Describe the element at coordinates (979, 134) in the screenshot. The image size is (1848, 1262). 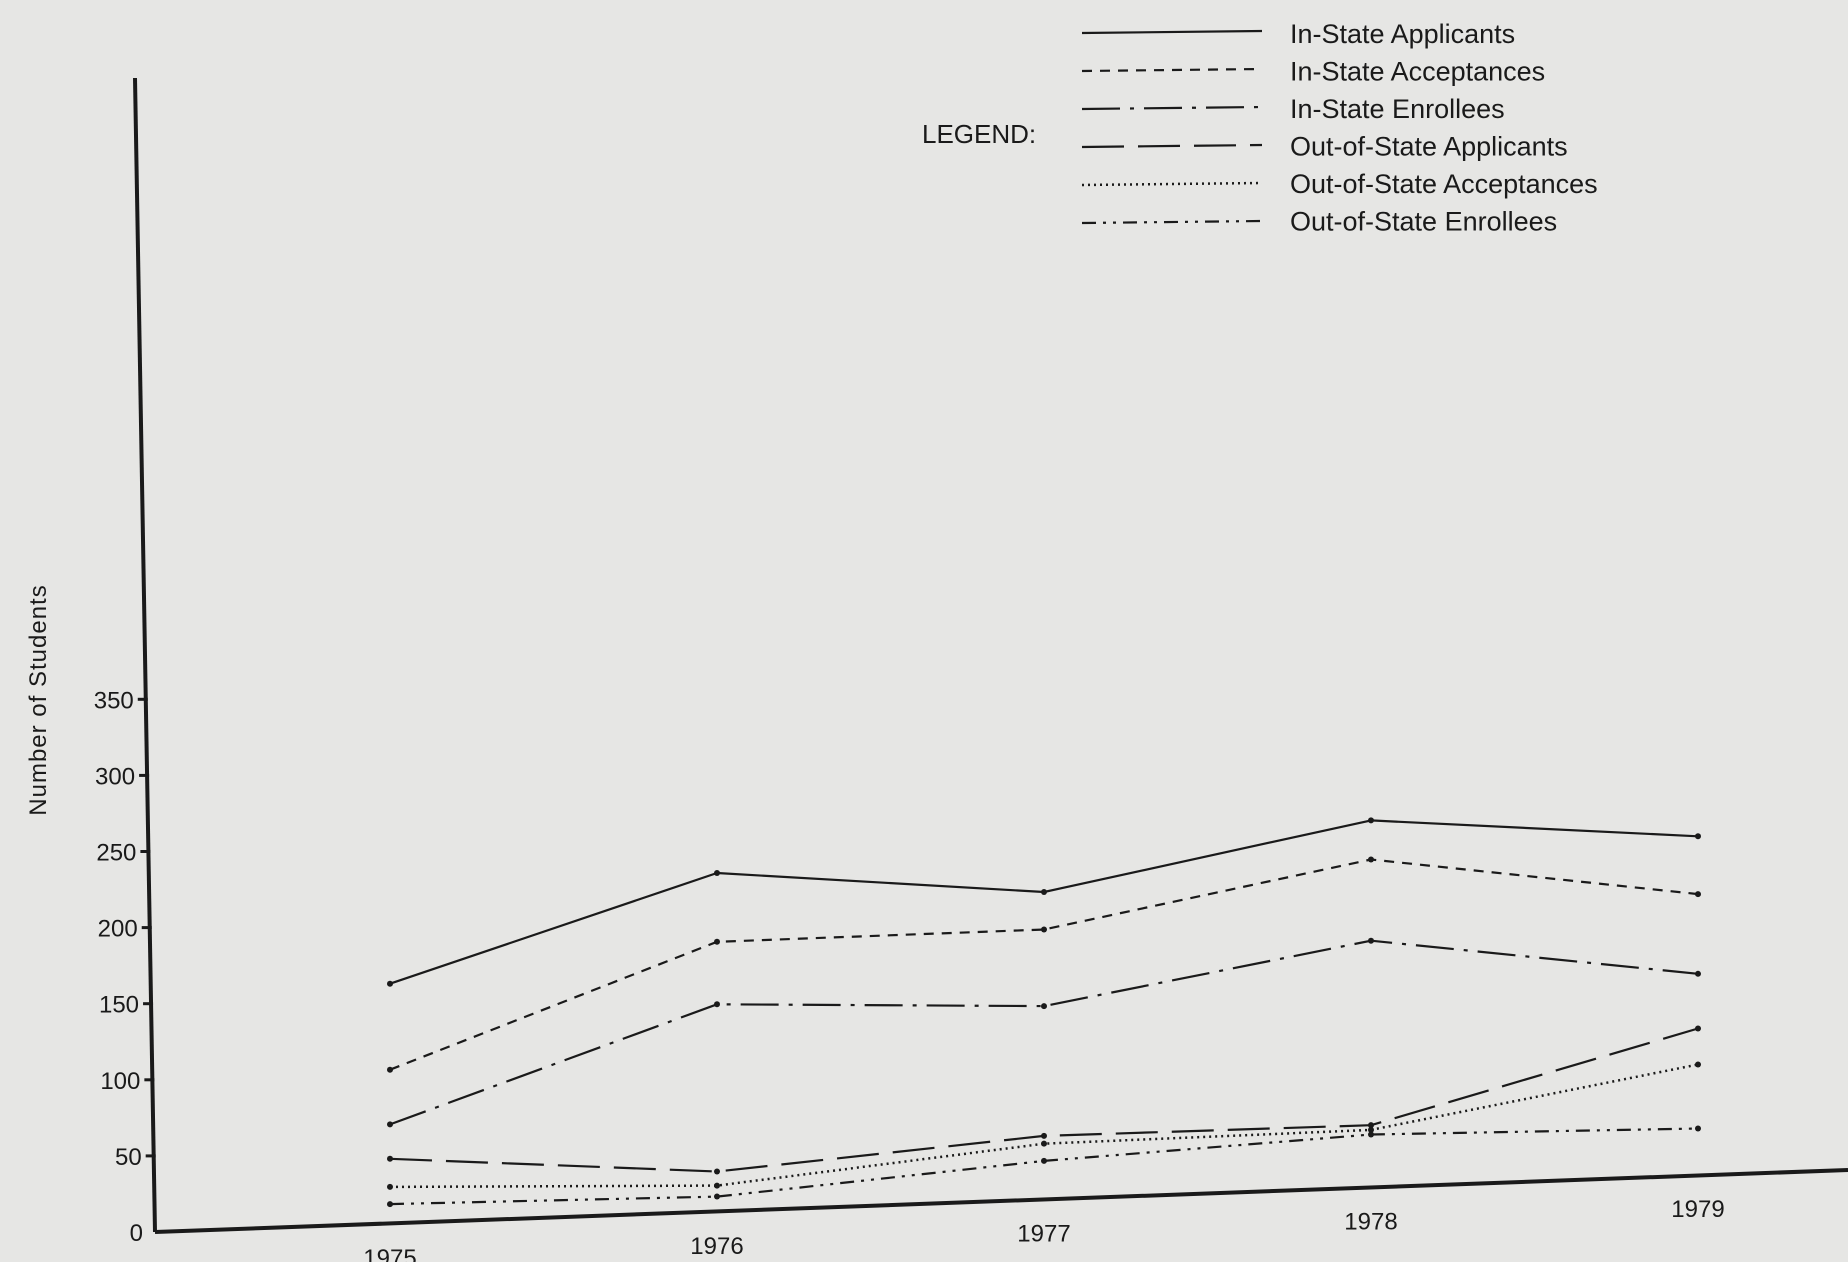
I see `legend-title: LEGEND:` at that location.